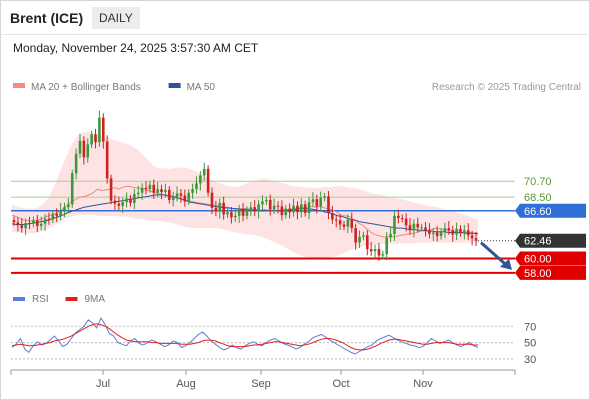 The width and height of the screenshot is (590, 400). Describe the element at coordinates (423, 384) in the screenshot. I see `x-axis-tick-label: Nov` at that location.